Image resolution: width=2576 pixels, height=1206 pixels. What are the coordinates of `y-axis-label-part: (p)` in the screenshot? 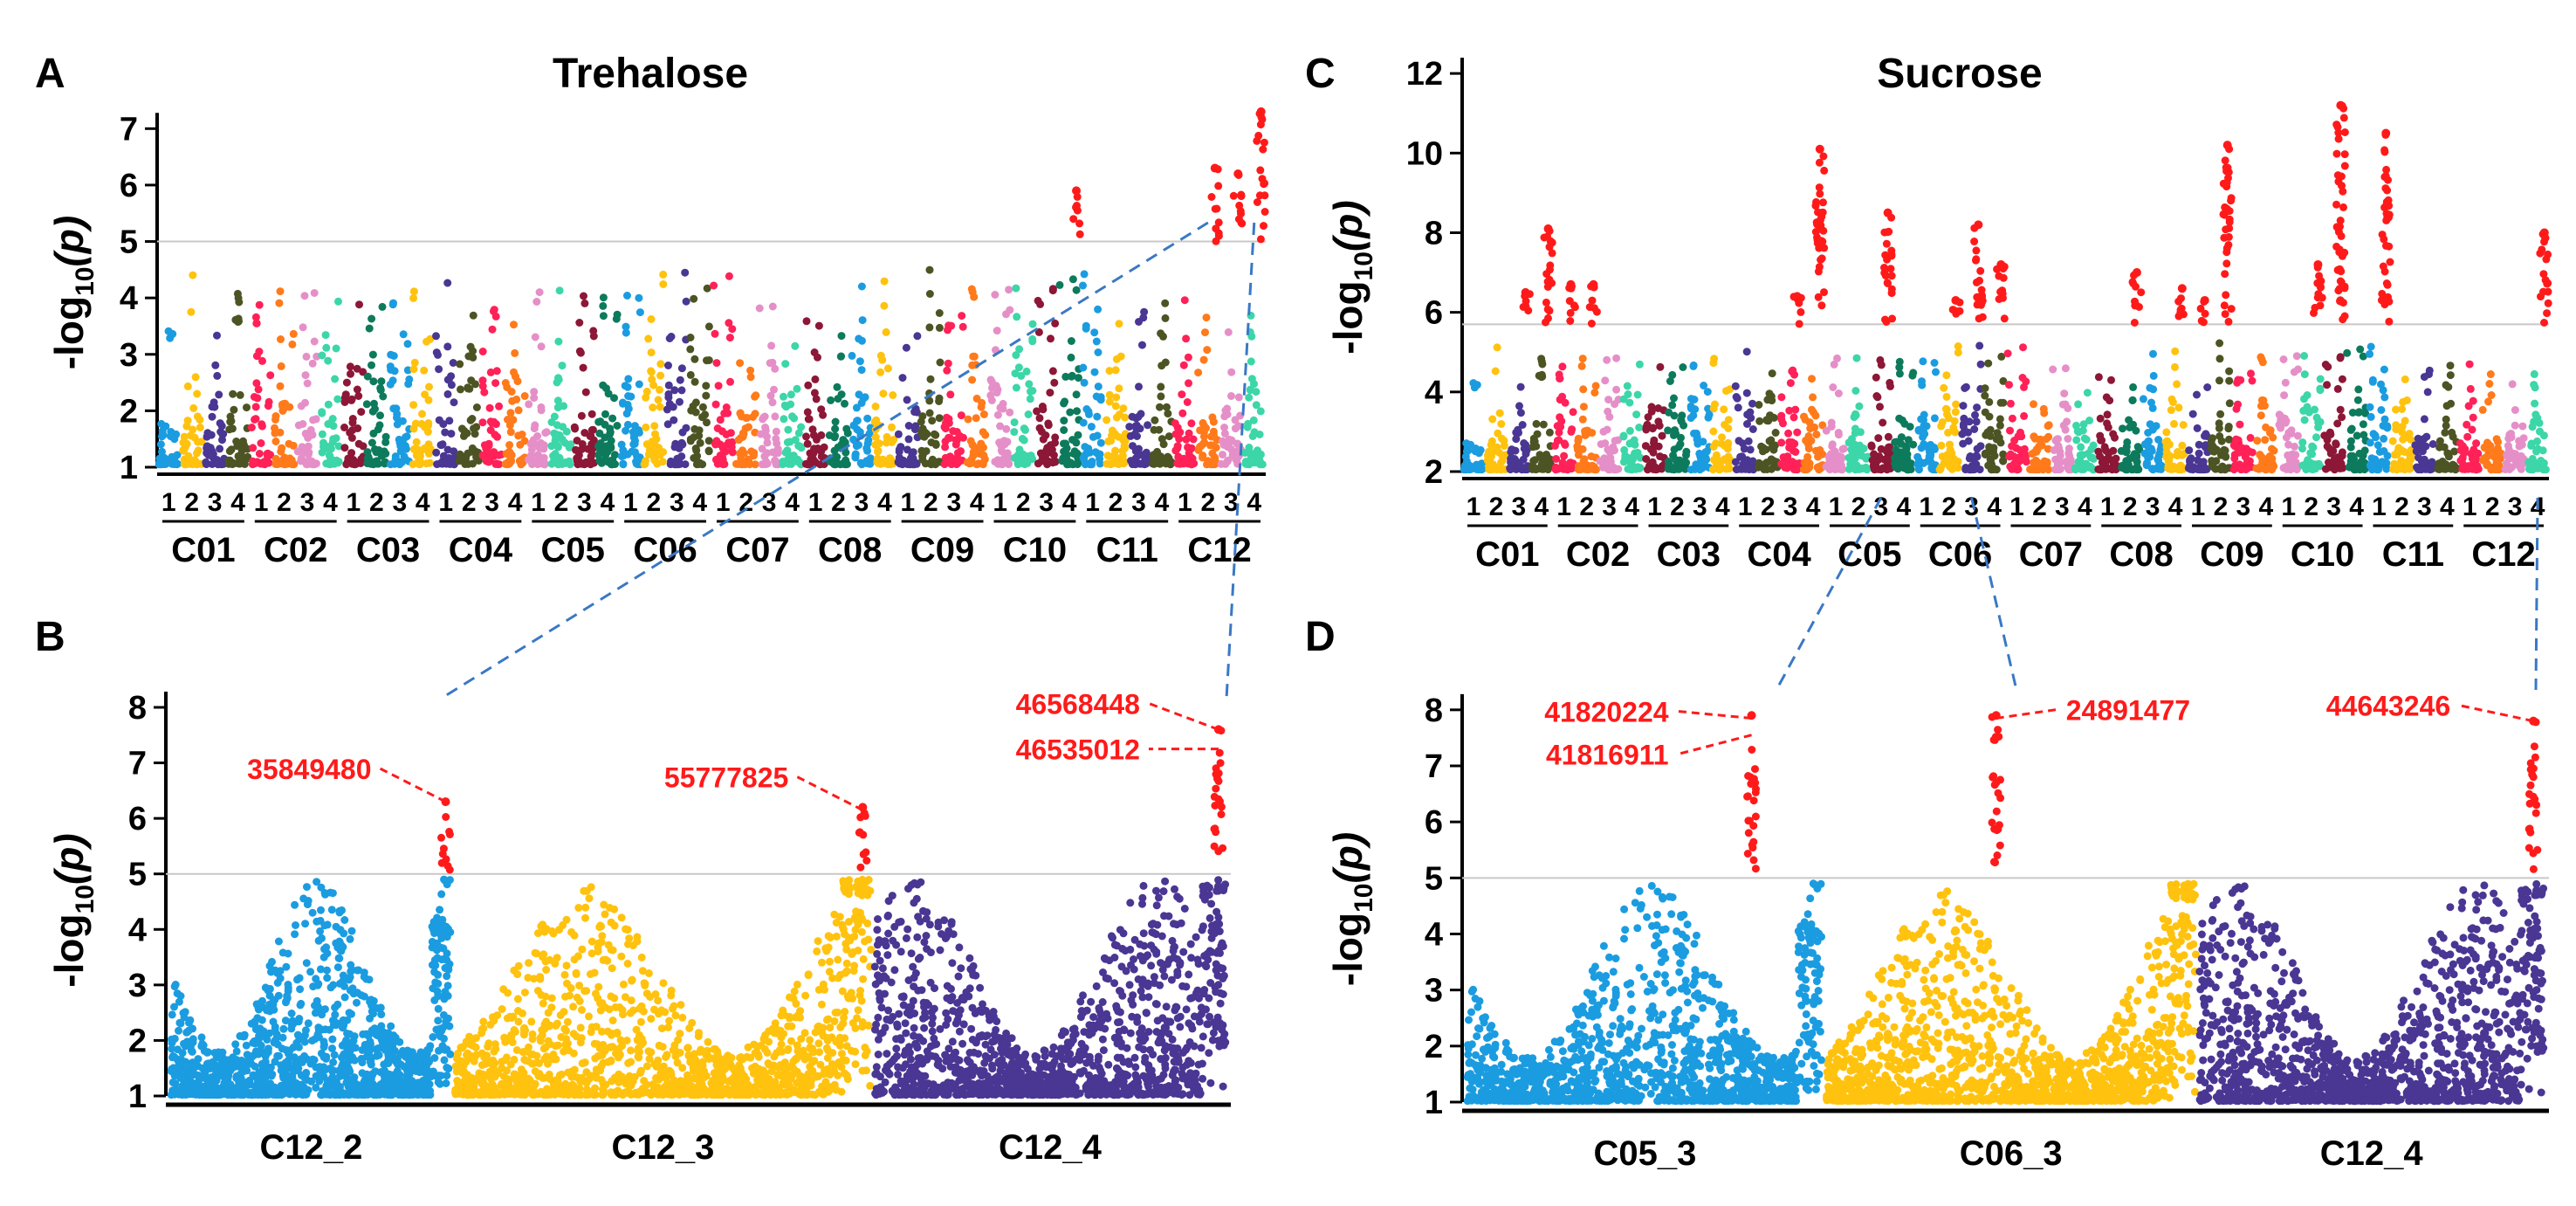 It's located at (69, 242).